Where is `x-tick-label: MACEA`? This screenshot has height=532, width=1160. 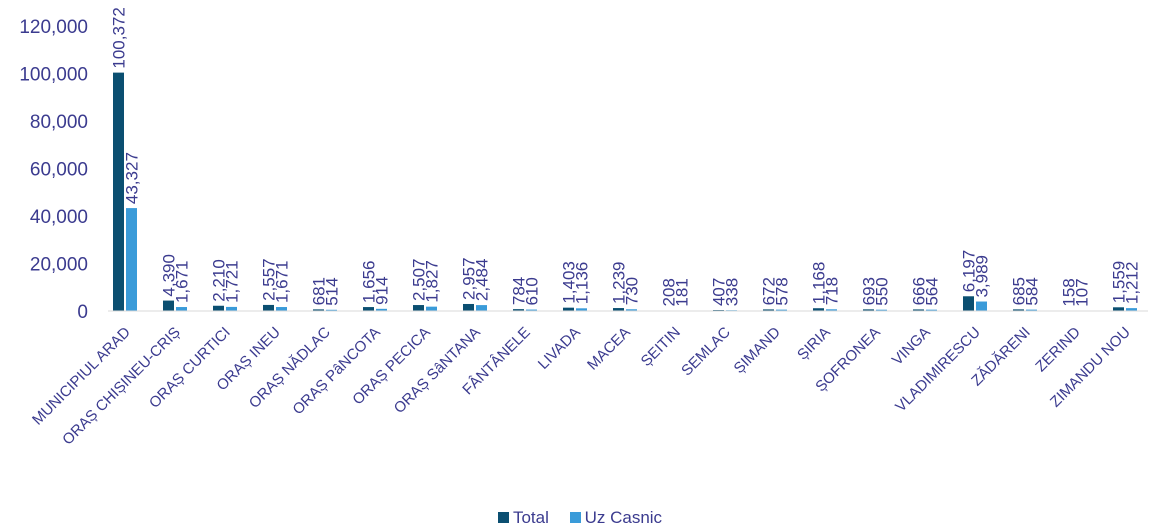
x-tick-label: MACEA is located at coordinates (609, 349).